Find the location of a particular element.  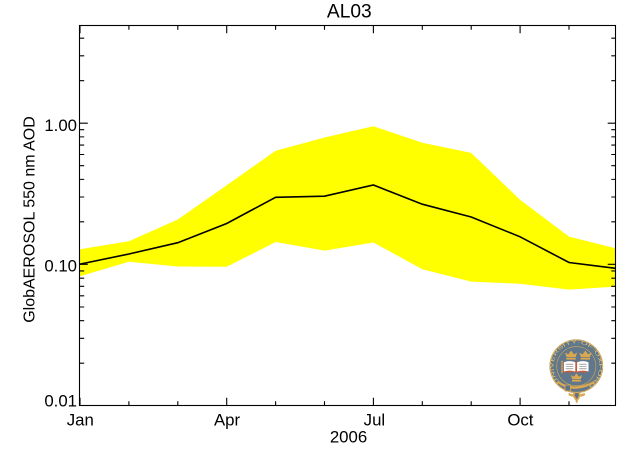

svg-text: 2006 is located at coordinates (348, 437).